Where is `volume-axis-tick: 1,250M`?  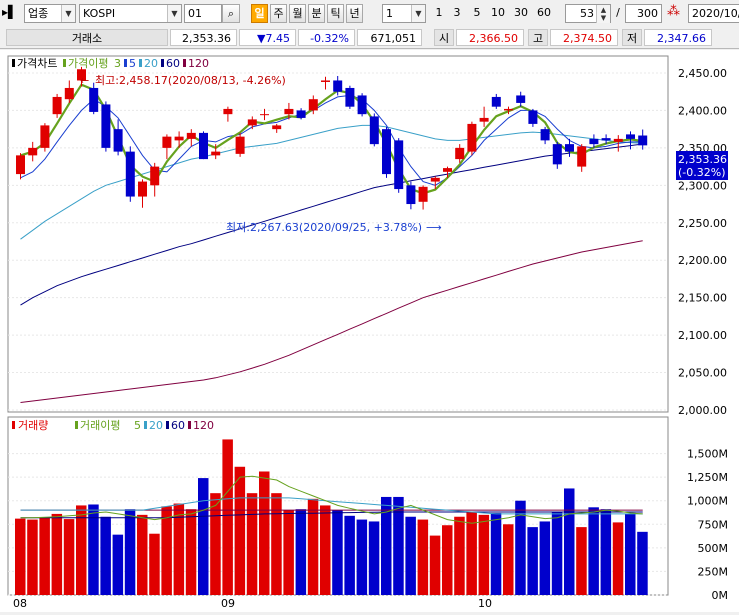
volume-axis-tick: 1,250M is located at coordinates (707, 477).